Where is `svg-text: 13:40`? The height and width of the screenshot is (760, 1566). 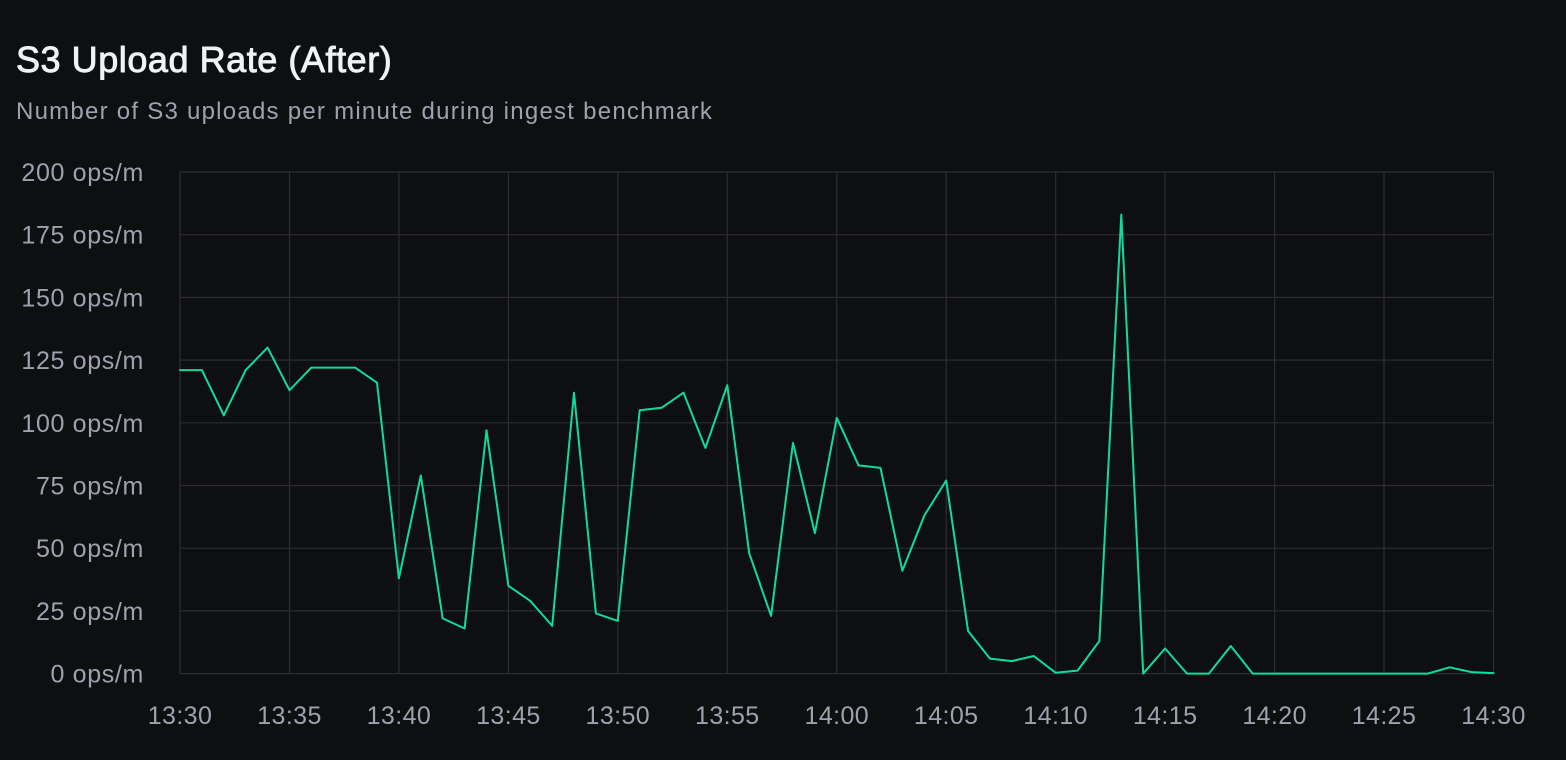
svg-text: 13:40 is located at coordinates (399, 716).